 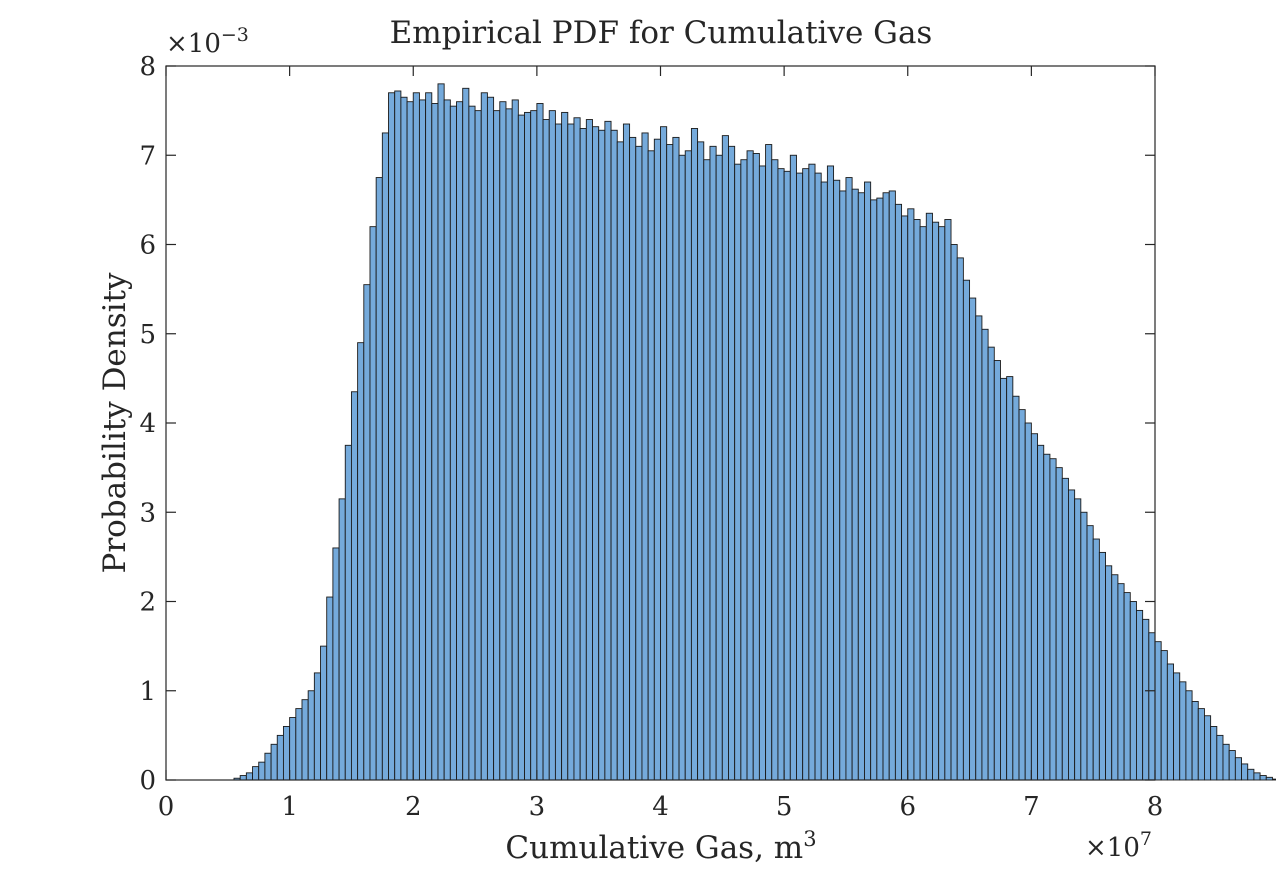 I want to click on y-multiplier-exponent: −3, so click(x=235, y=35).